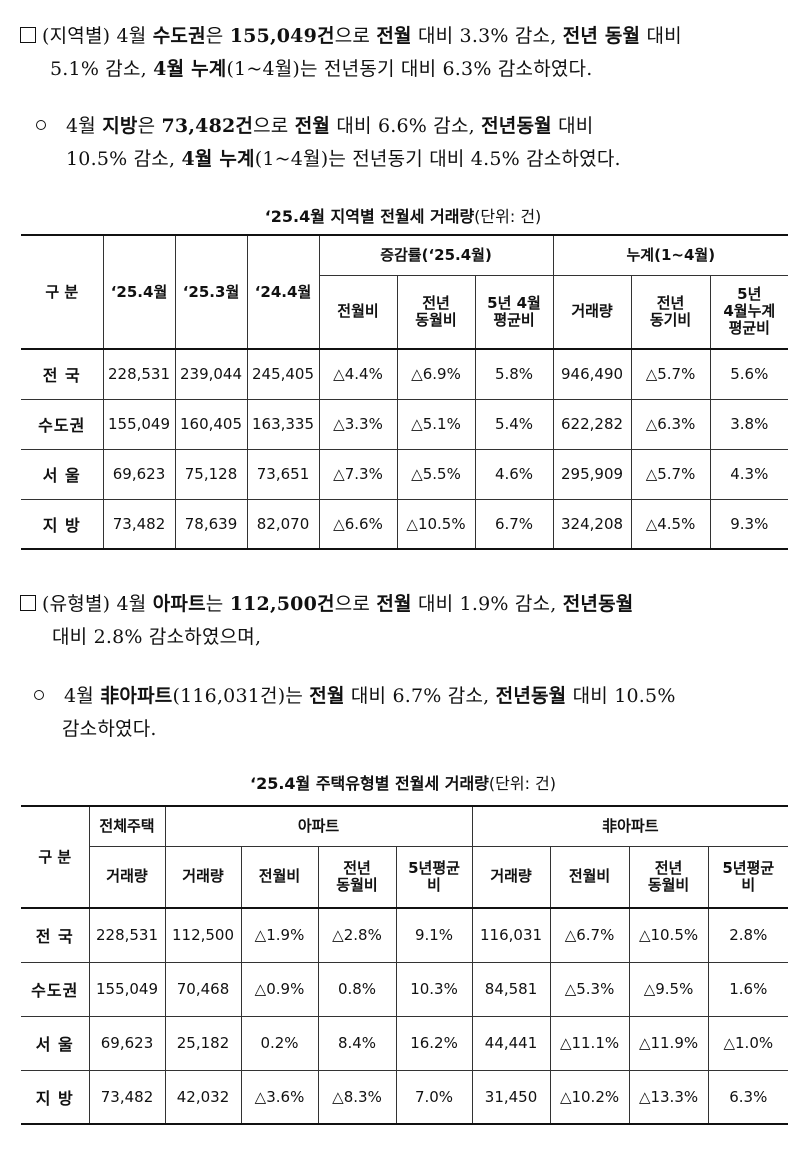  What do you see at coordinates (179, 36) in the screenshot?
I see `text: 수도권` at bounding box center [179, 36].